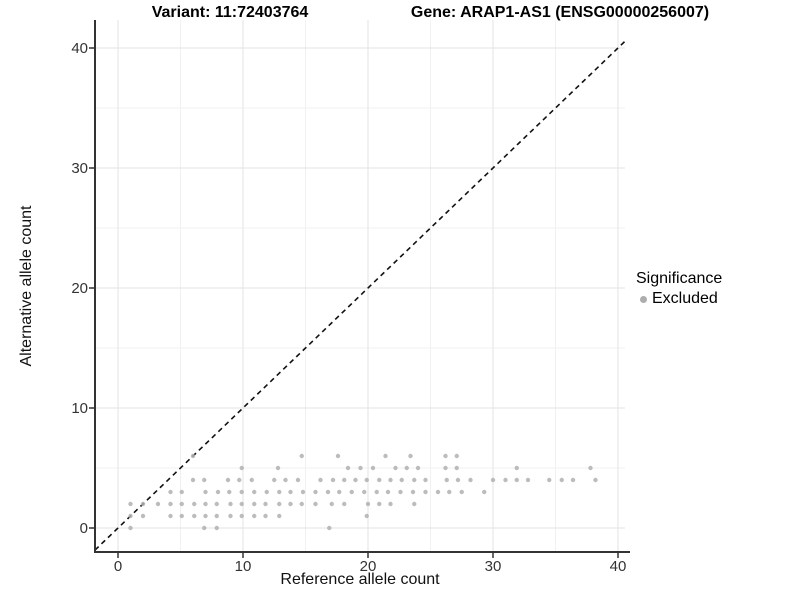 This screenshot has height=600, width=800. I want to click on y-tick-label: 0, so click(84, 528).